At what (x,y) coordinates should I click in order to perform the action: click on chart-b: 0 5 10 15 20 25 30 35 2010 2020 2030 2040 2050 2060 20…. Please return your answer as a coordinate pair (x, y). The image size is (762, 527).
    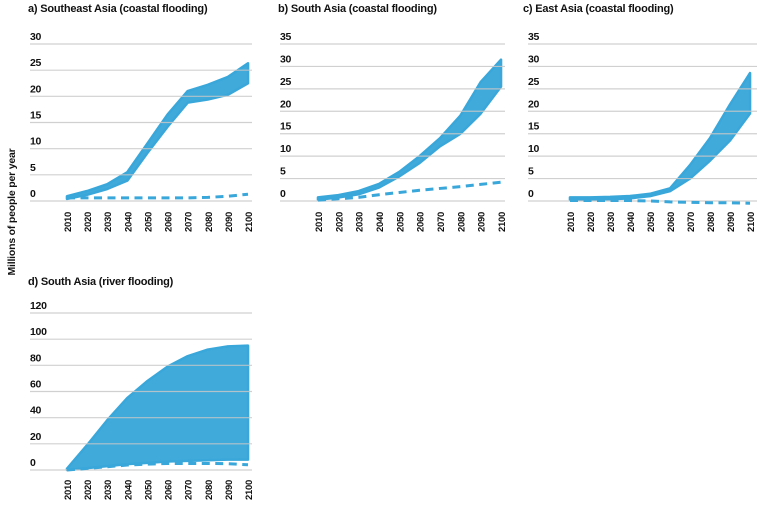
    Looking at the image, I should click on (394, 131).